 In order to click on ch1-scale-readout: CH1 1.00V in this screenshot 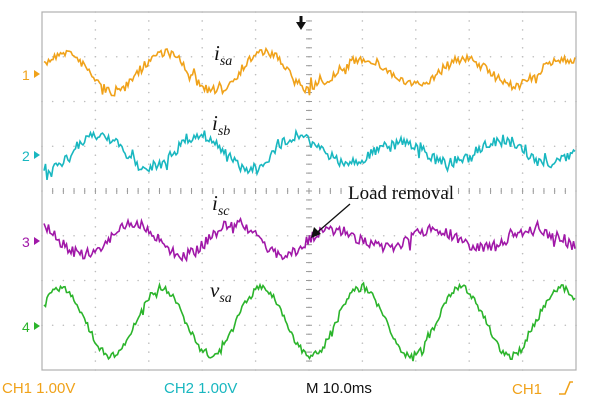, I will do `click(39, 388)`.